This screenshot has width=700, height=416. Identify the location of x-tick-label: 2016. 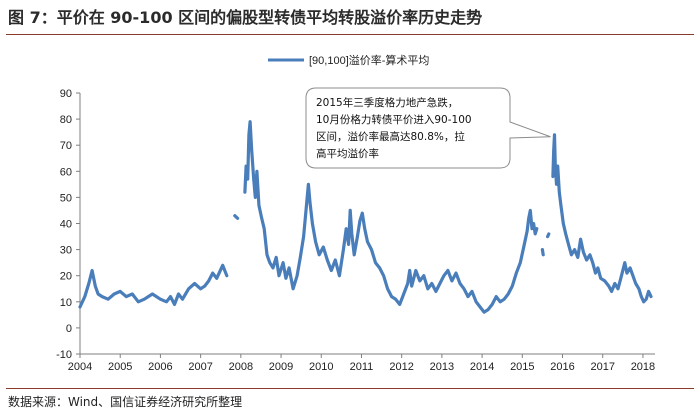
(562, 367).